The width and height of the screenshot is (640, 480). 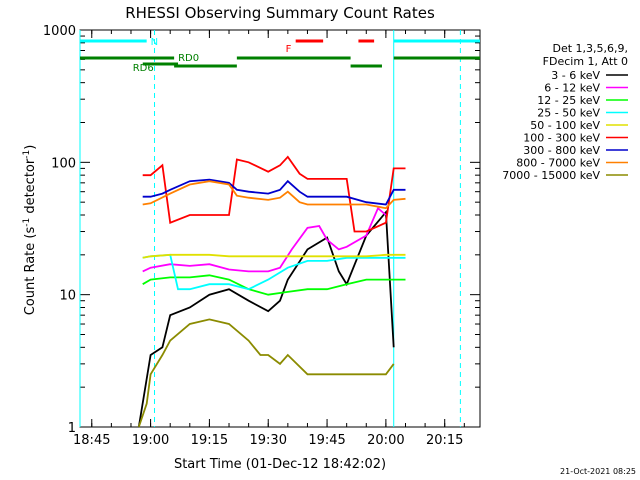 What do you see at coordinates (565, 125) in the screenshot?
I see `legend-label: 50 - 100 keV` at bounding box center [565, 125].